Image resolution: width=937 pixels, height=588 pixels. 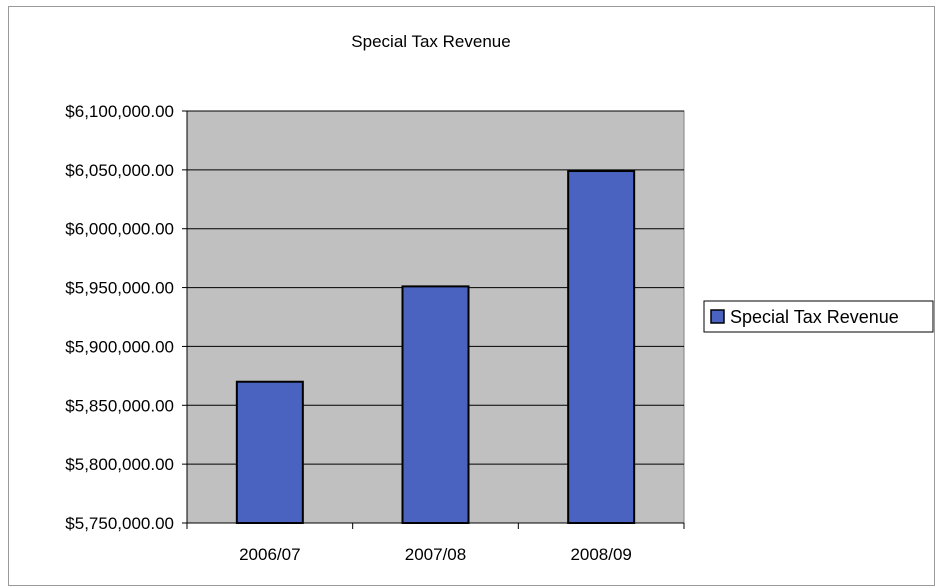 I want to click on legend: Special Tax Revenue, so click(x=818, y=316).